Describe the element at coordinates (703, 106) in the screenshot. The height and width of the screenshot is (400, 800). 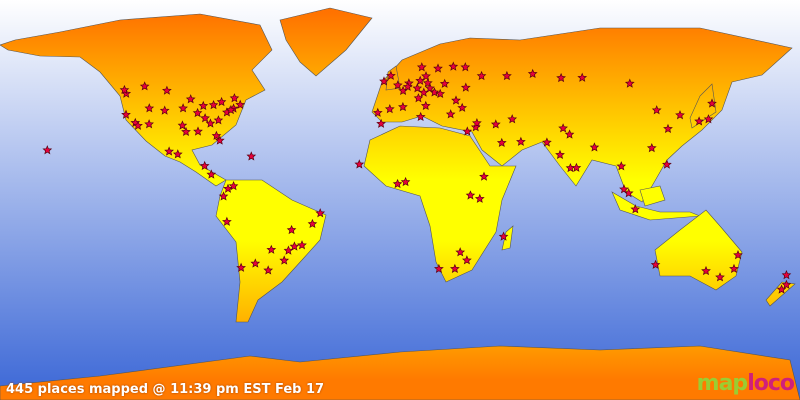
I see `japan` at that location.